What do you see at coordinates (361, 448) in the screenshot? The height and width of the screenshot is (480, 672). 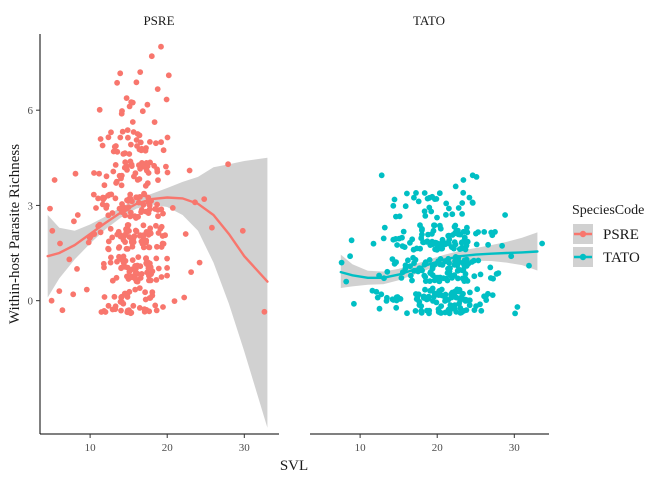 I see `x-tick-label-tato-10: 10` at bounding box center [361, 448].